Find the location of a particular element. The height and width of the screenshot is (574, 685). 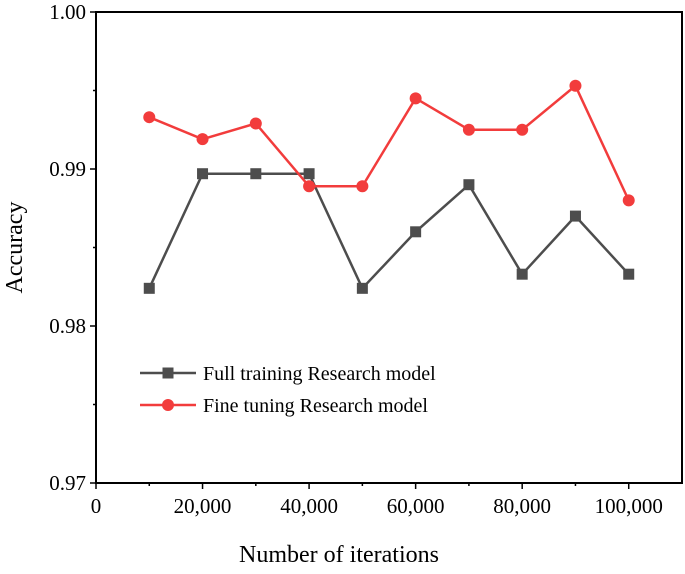

legend-label: Fine tuning Research model is located at coordinates (315, 406).